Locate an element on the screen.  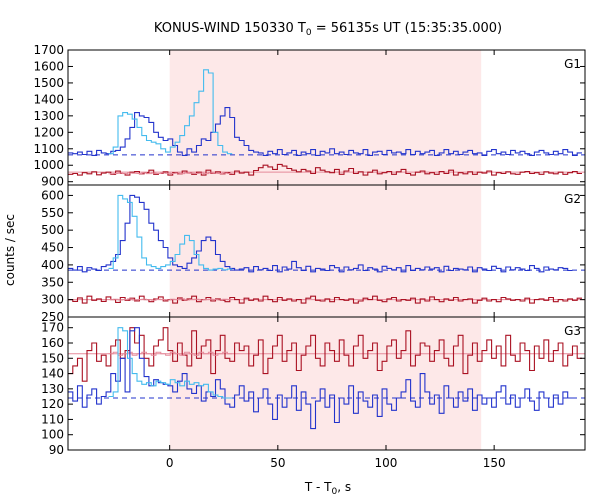
y-tick-label: 500 is located at coordinates (52, 230).